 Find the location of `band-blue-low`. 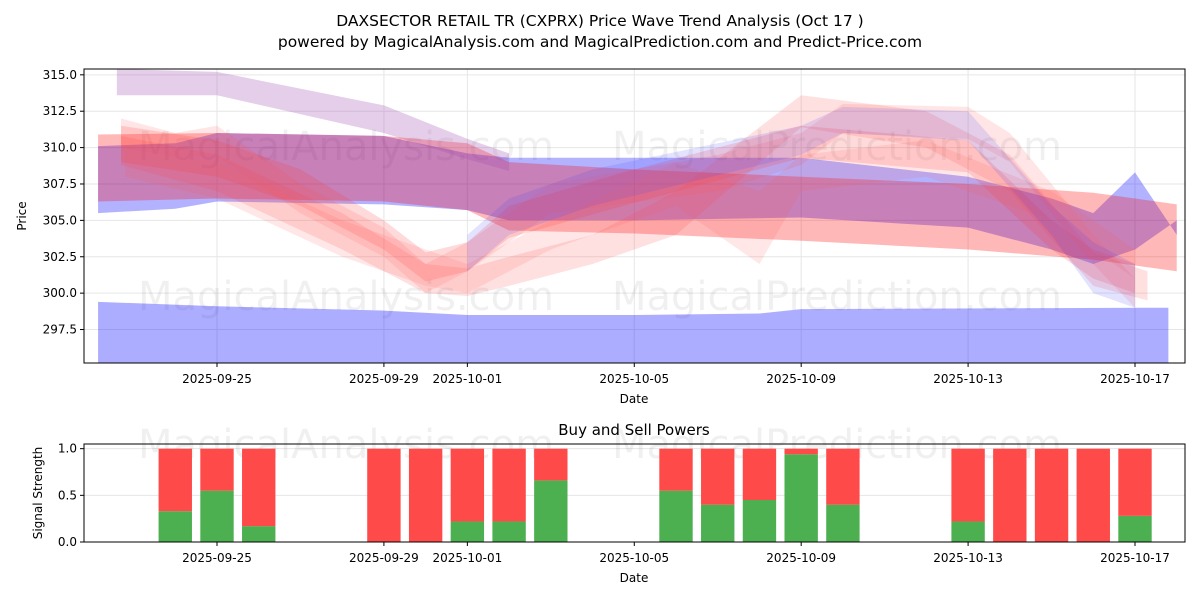

band-blue-low is located at coordinates (633, 332).